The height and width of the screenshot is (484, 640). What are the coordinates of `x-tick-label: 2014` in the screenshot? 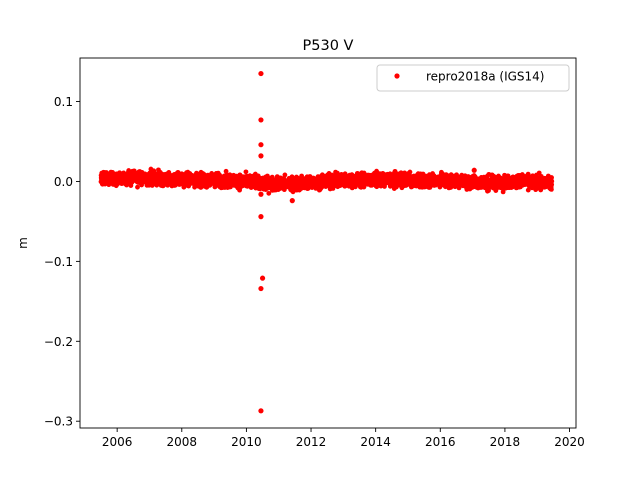 It's located at (375, 442).